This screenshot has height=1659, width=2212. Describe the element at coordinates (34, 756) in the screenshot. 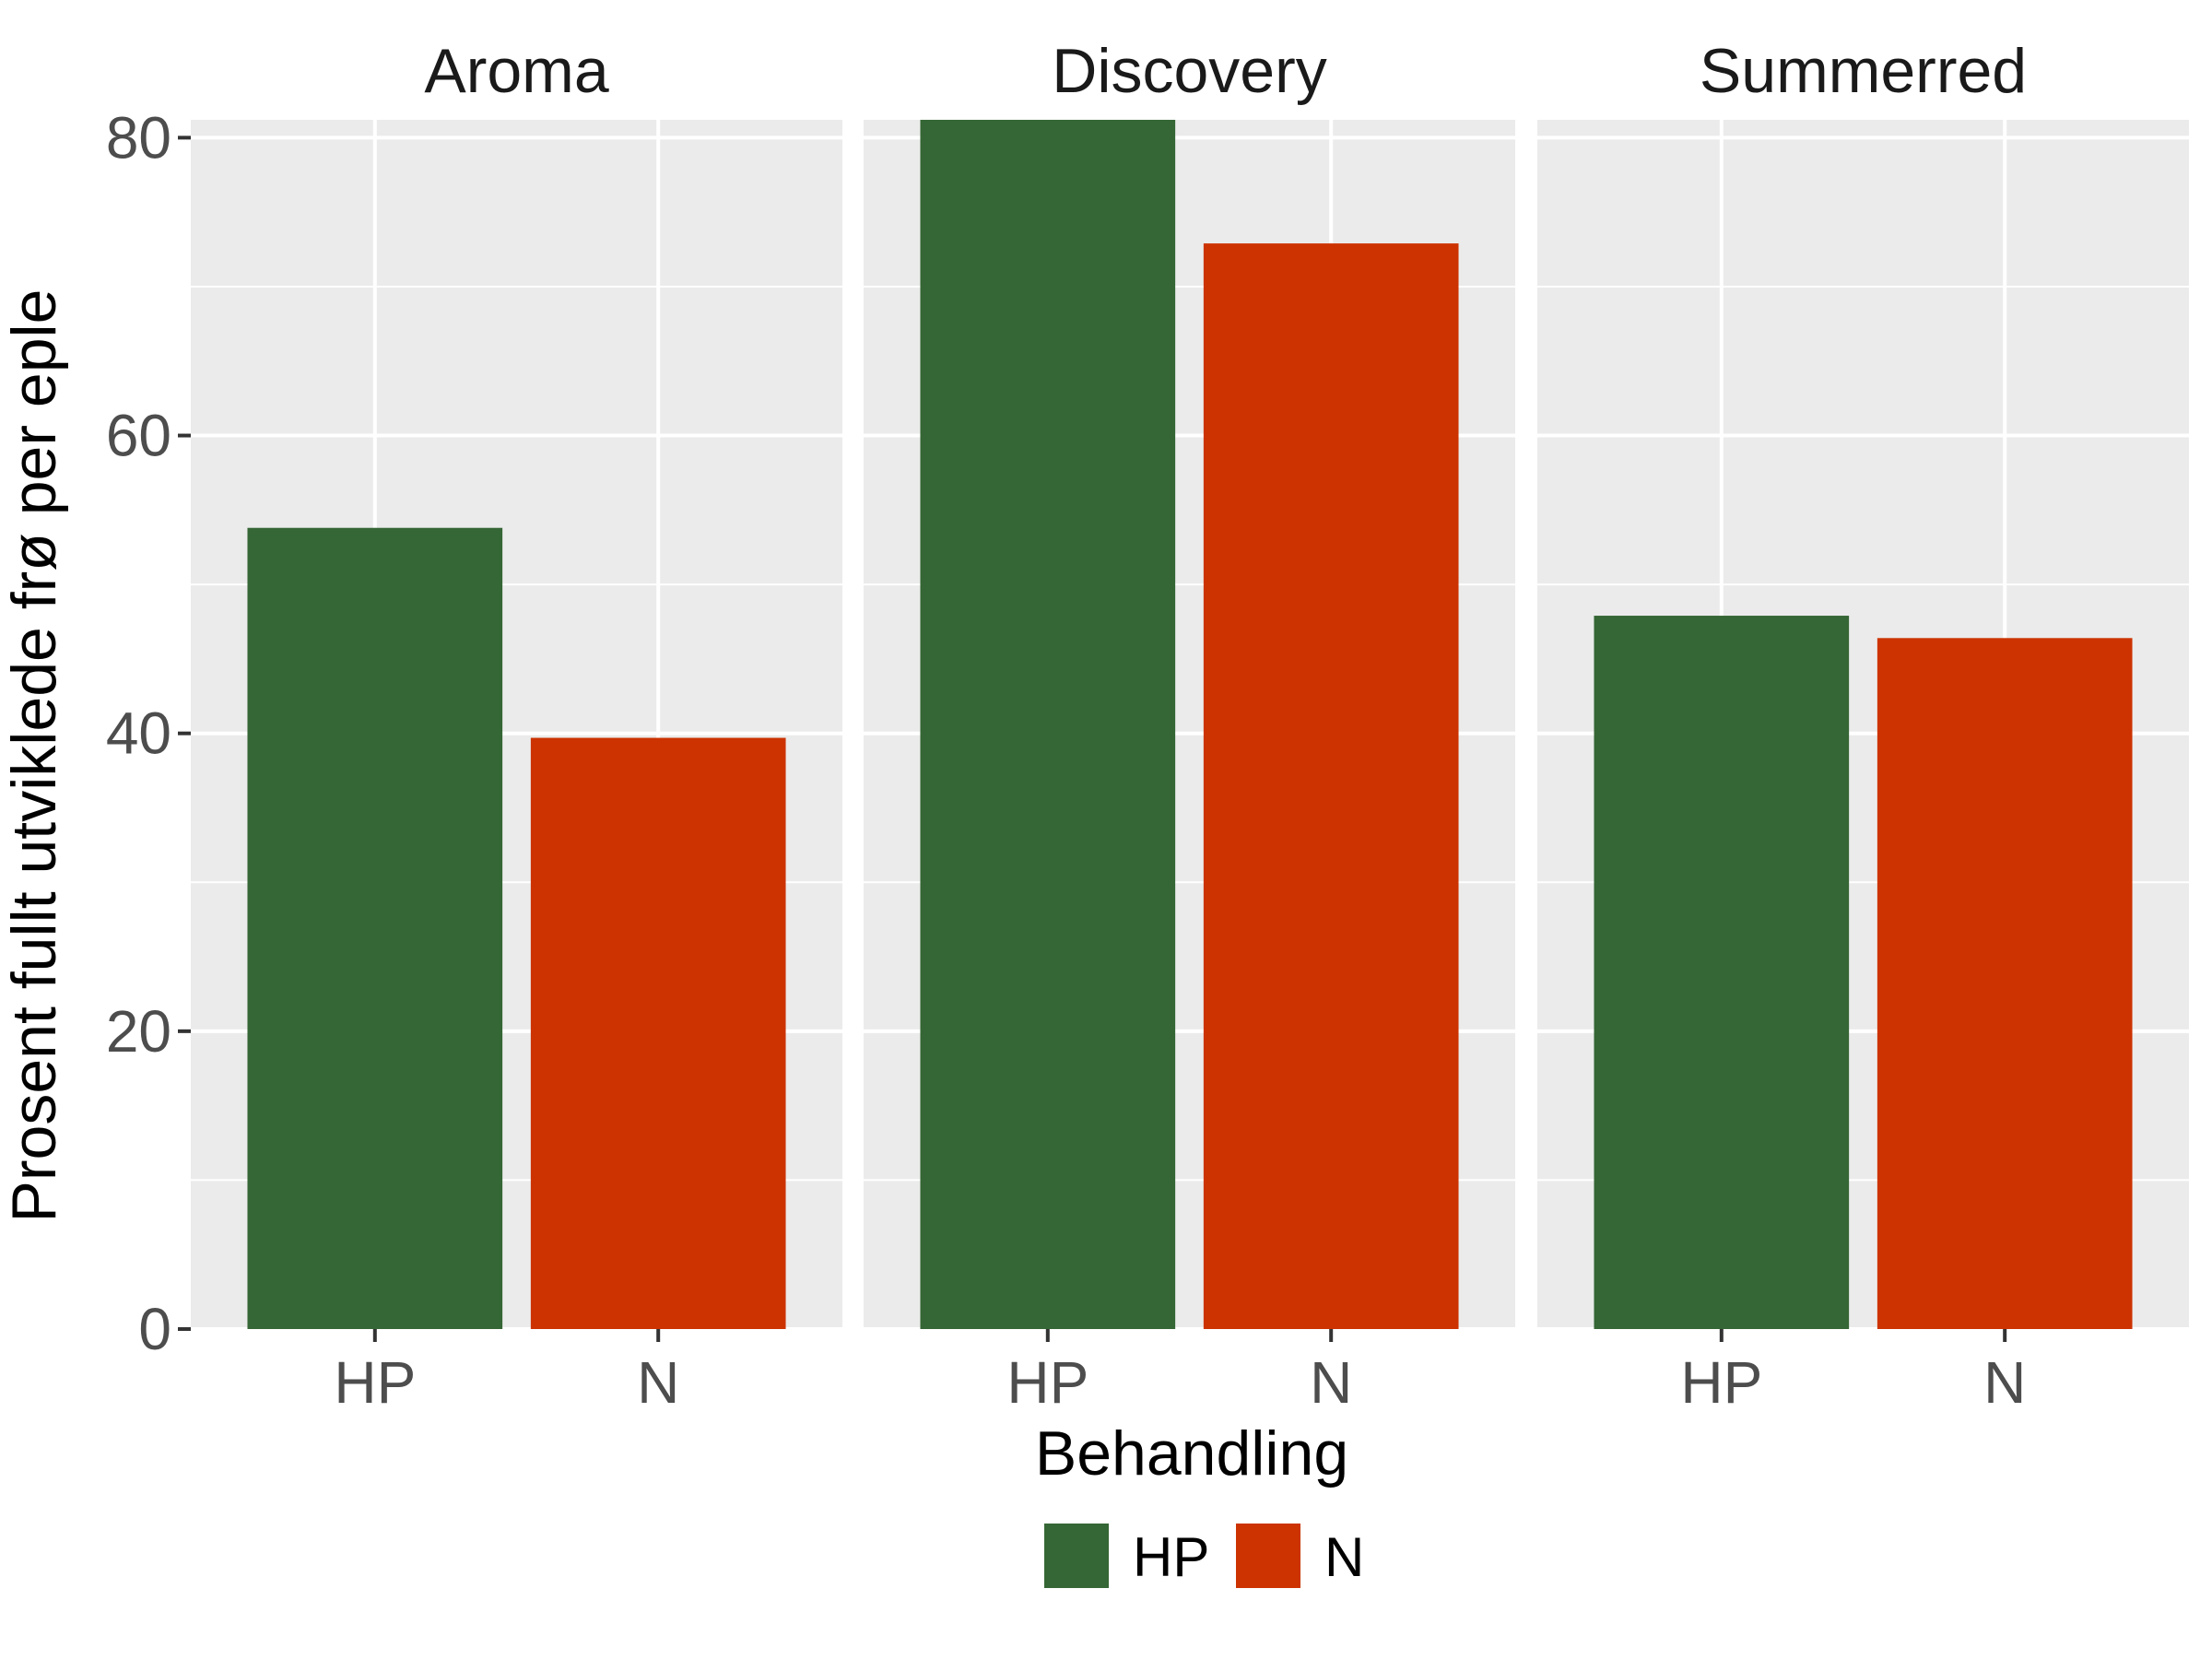

I see `y-axis-title: Prosent fullt utviklede frø per eple` at that location.